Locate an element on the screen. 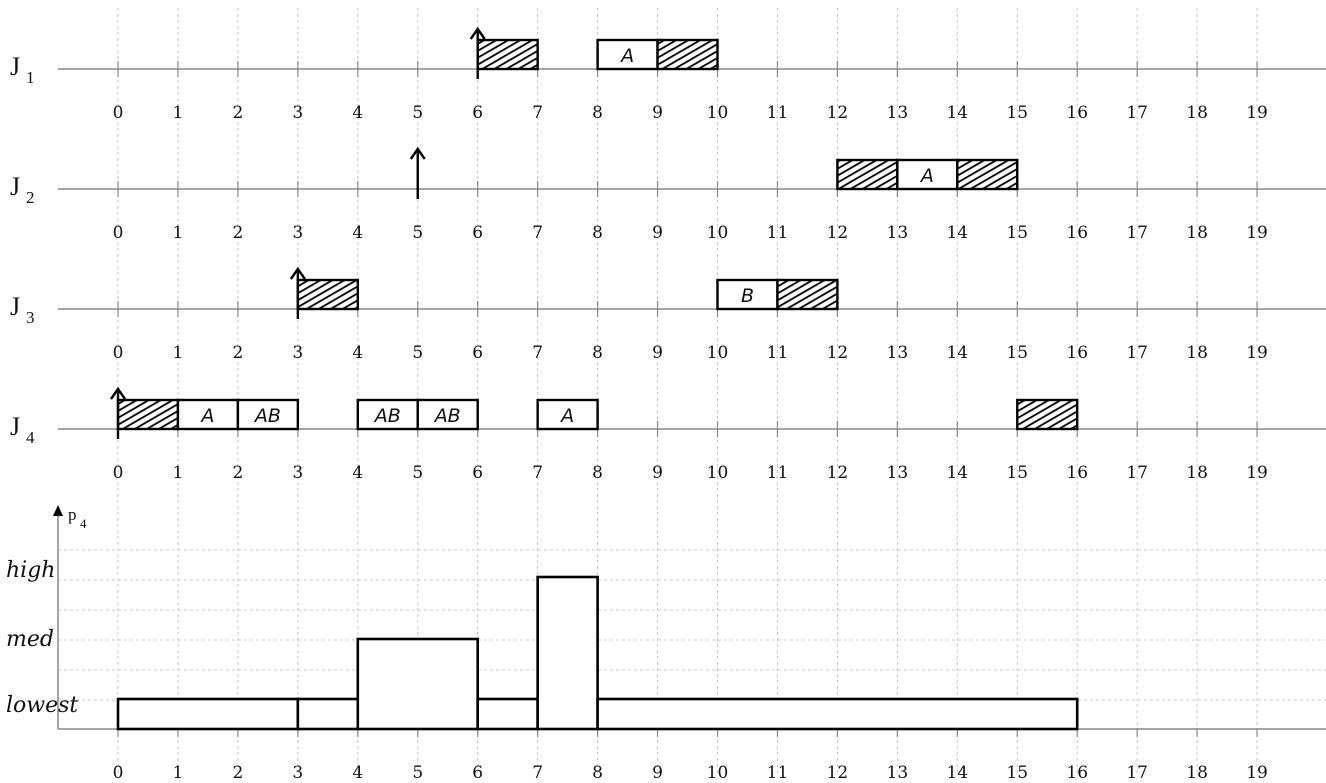  job-row-3: 0 1 2 3 4 5 6 7 8 9 10 11 12 13 14 15 16 17 18 19J 3B is located at coordinates (668, 314).